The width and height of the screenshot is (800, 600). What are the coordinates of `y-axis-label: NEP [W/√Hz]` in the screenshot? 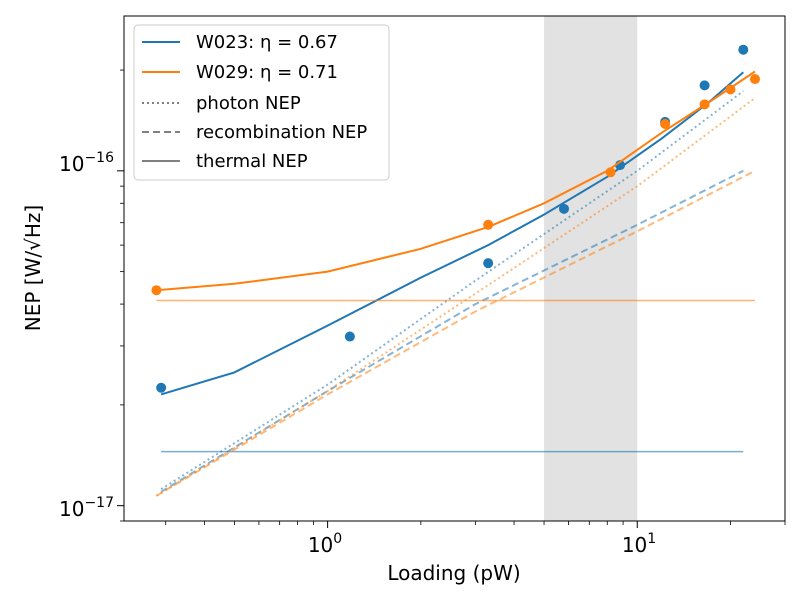 It's located at (33, 268).